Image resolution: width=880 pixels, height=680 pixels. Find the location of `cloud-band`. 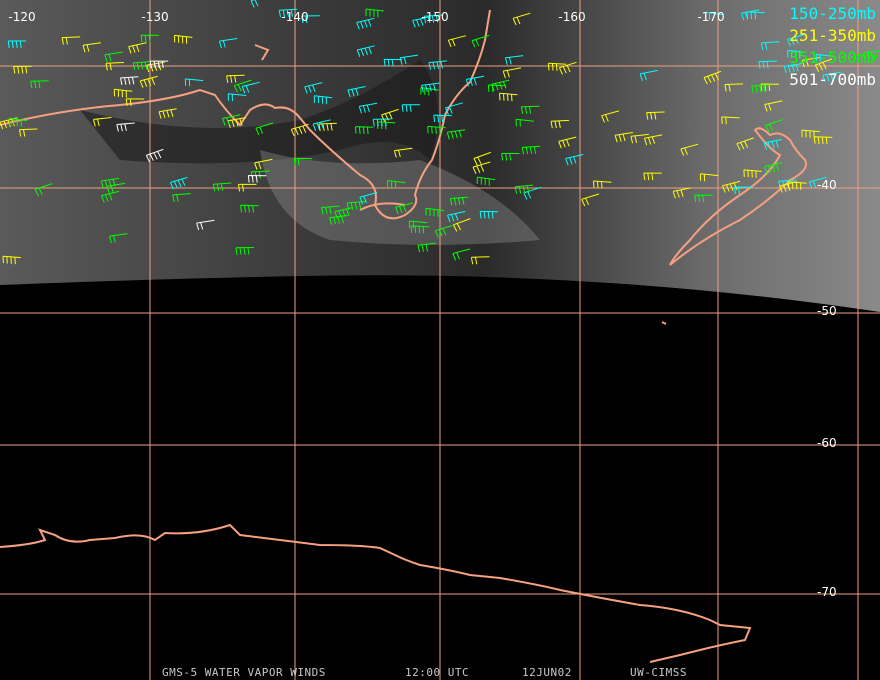

cloud-band is located at coordinates (400, 197).